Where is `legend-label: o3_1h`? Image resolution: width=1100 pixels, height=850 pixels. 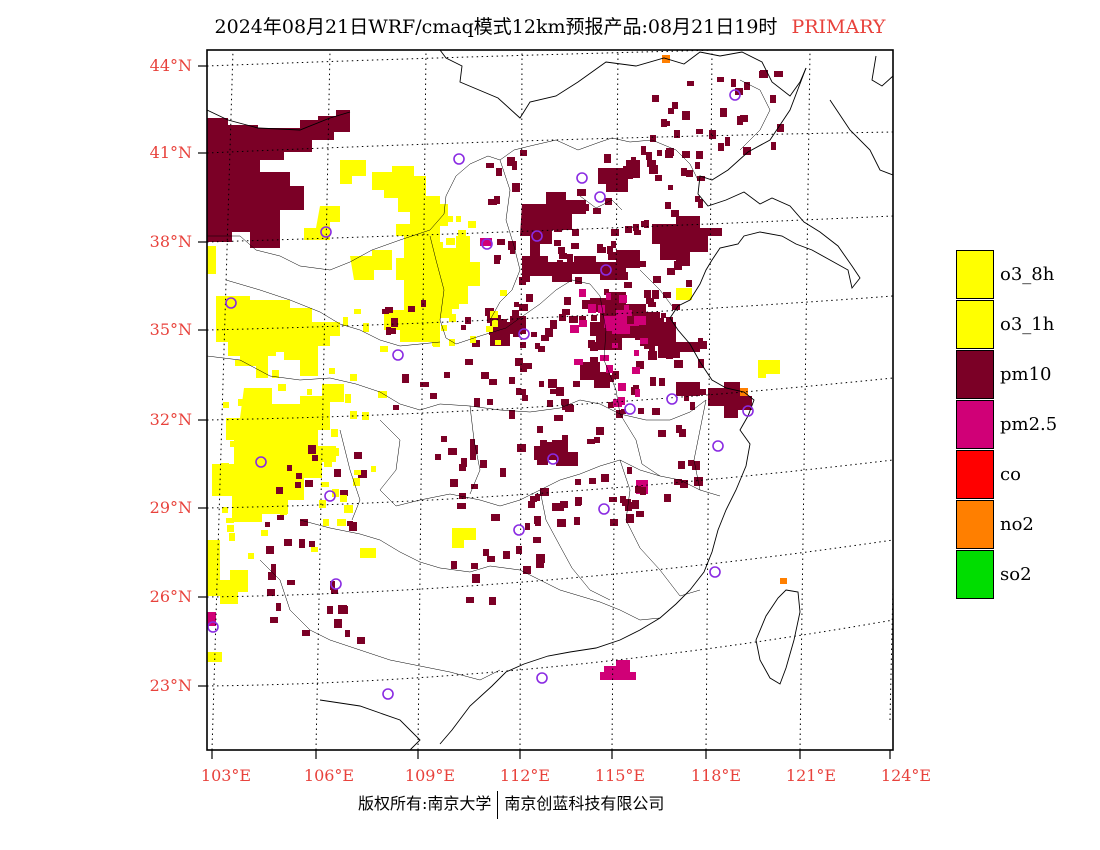
legend-label: o3_1h is located at coordinates (1027, 324).